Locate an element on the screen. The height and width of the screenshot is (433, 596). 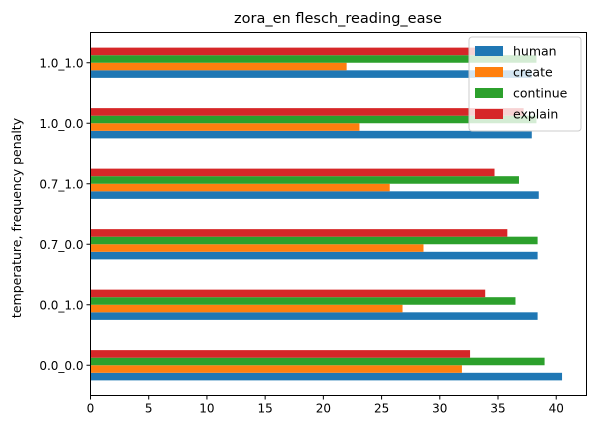
bar-continue-1.0_0.0 is located at coordinates (313, 119).